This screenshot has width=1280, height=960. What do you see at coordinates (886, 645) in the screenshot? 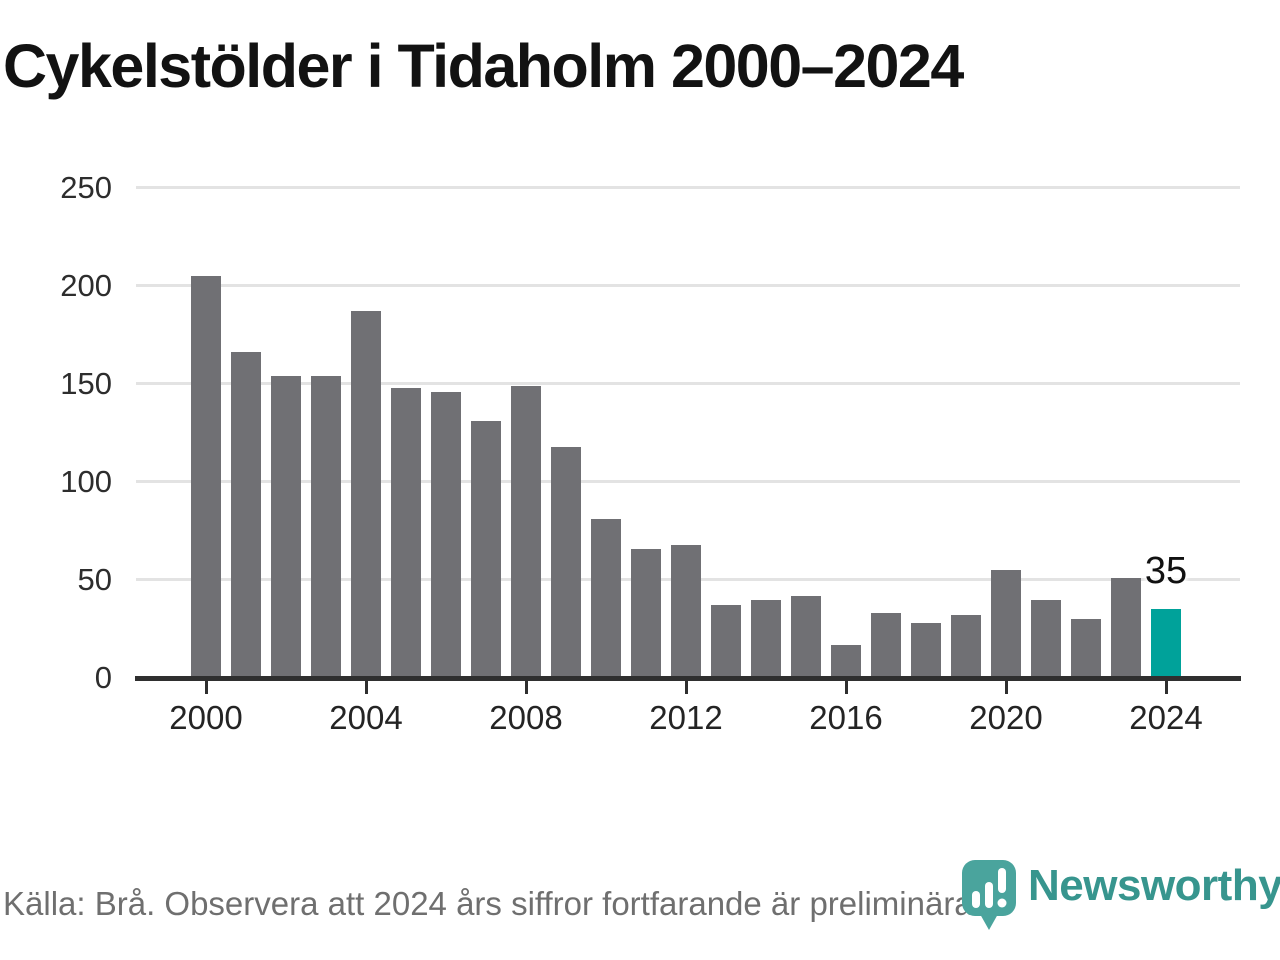
I see `bar-2017` at bounding box center [886, 645].